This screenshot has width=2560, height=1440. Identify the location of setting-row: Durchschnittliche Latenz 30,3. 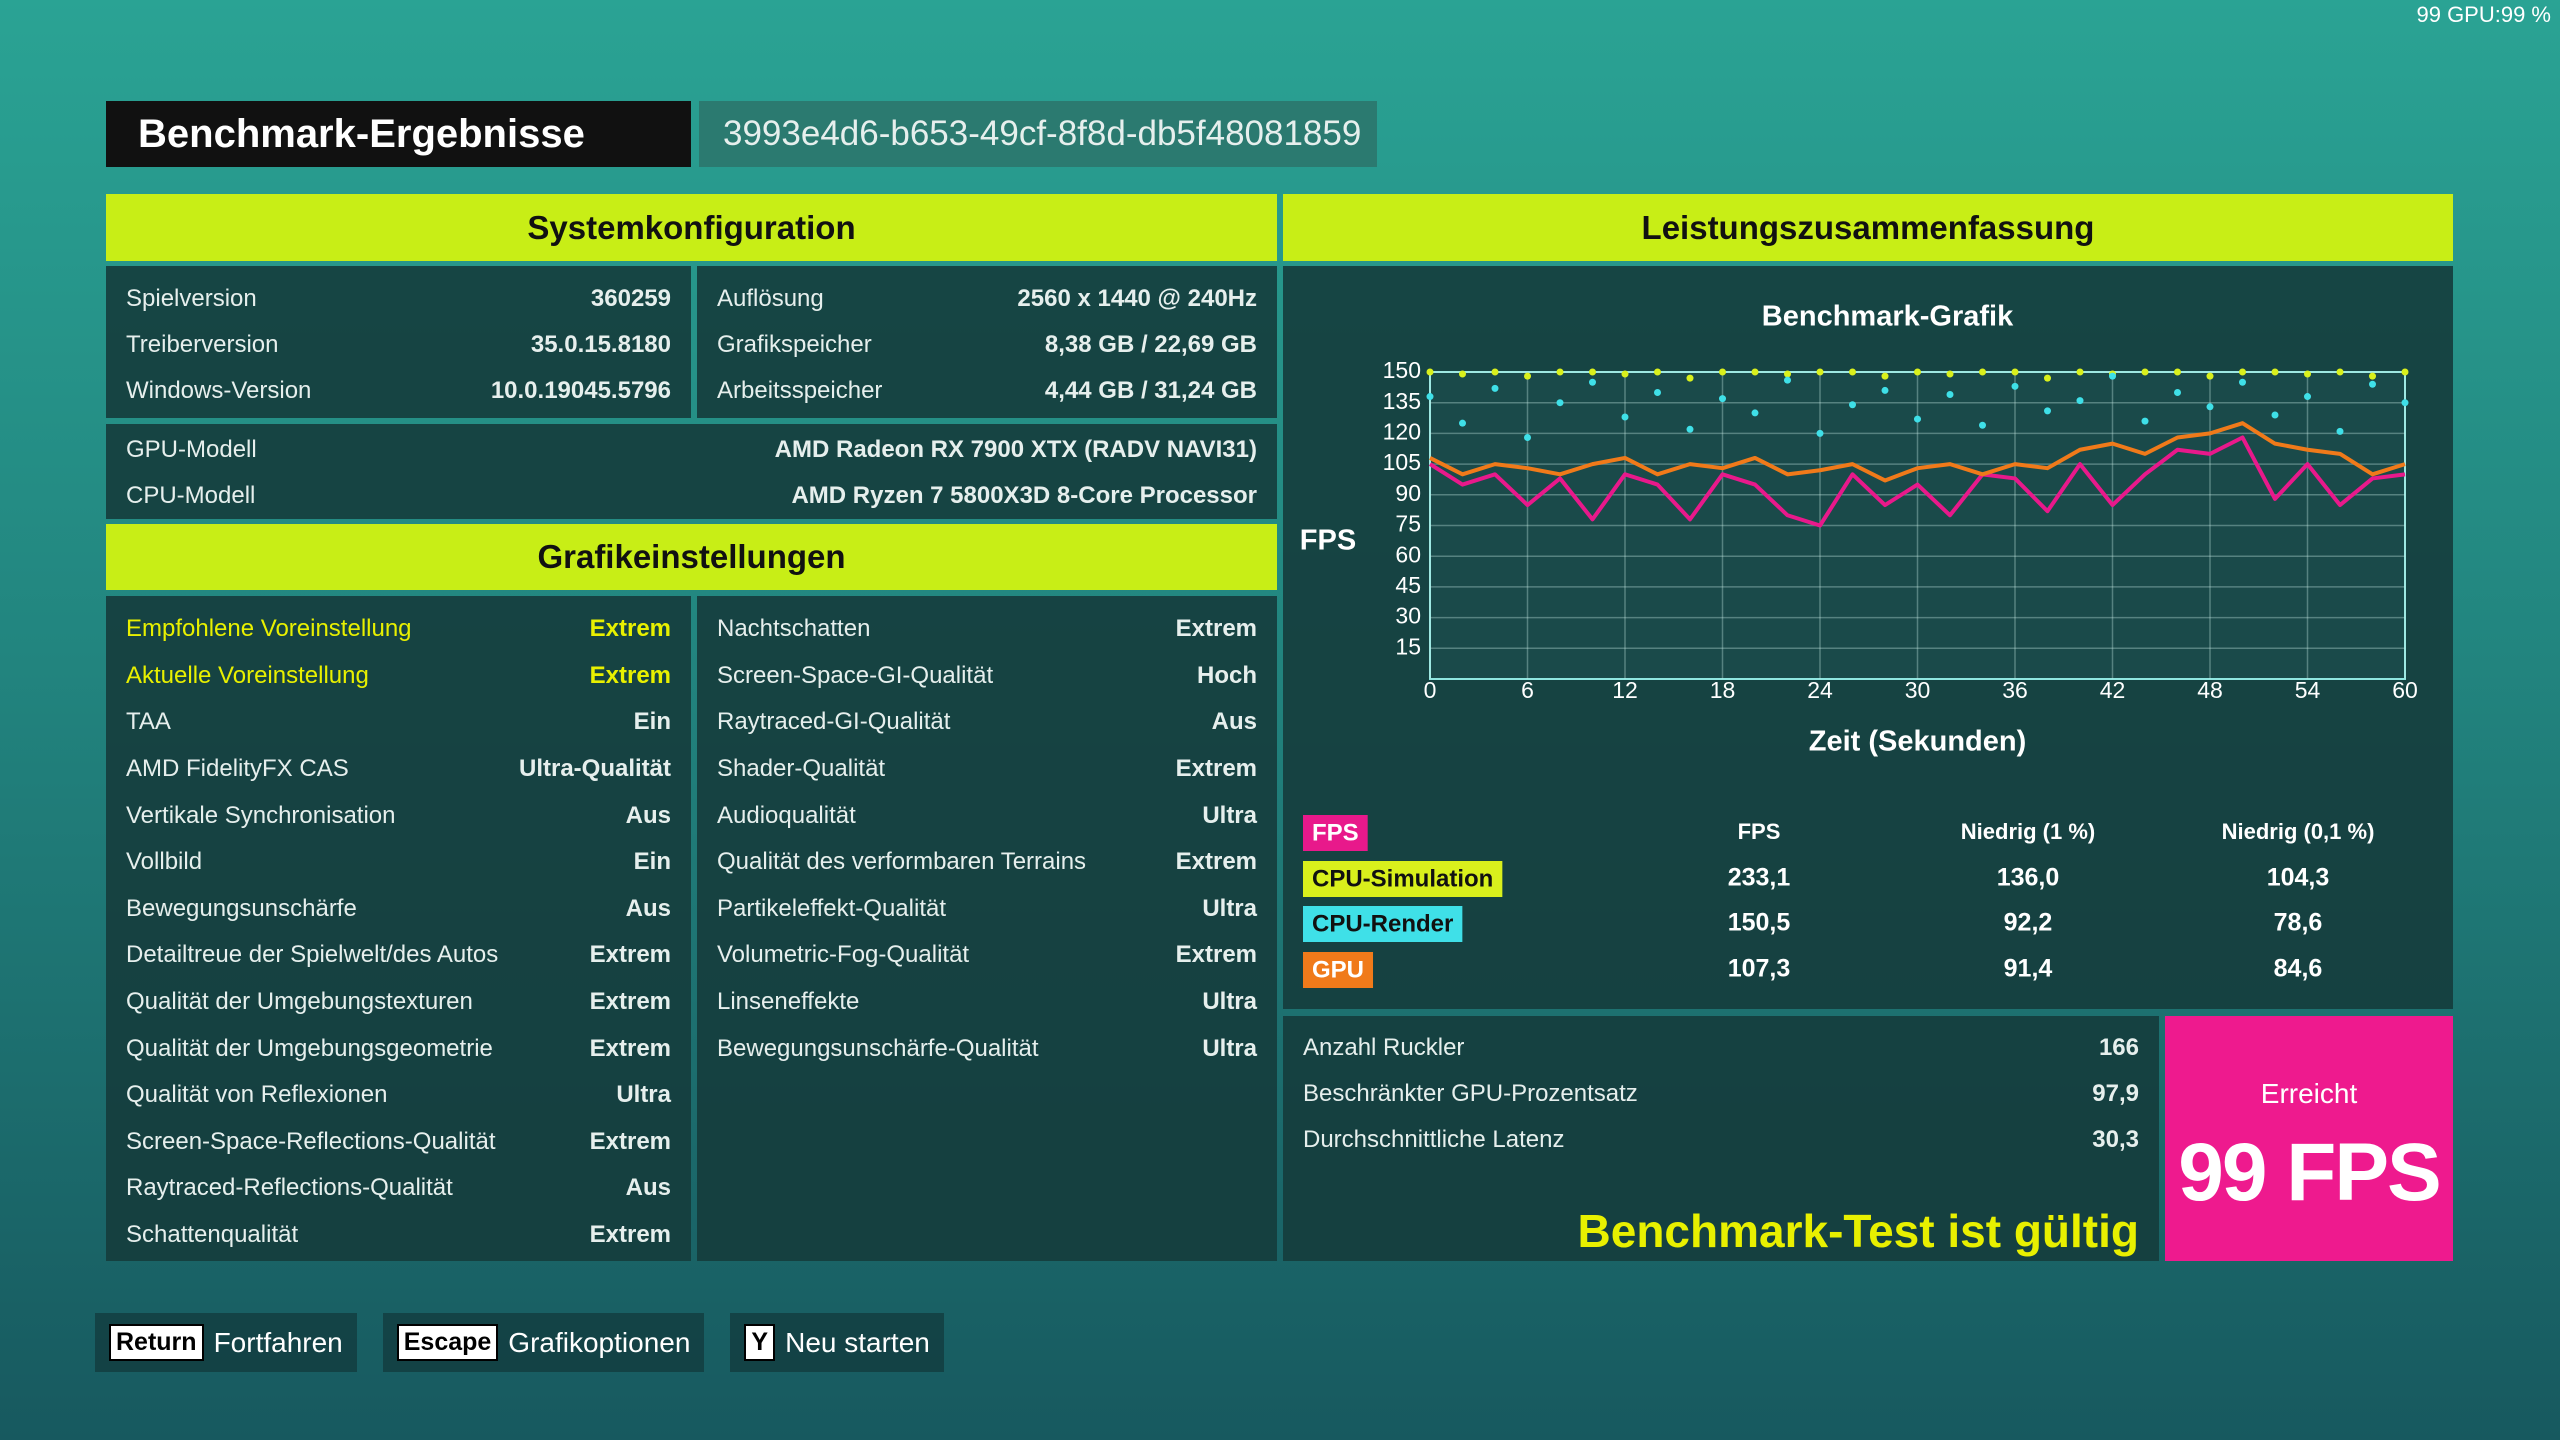
(1721, 1140).